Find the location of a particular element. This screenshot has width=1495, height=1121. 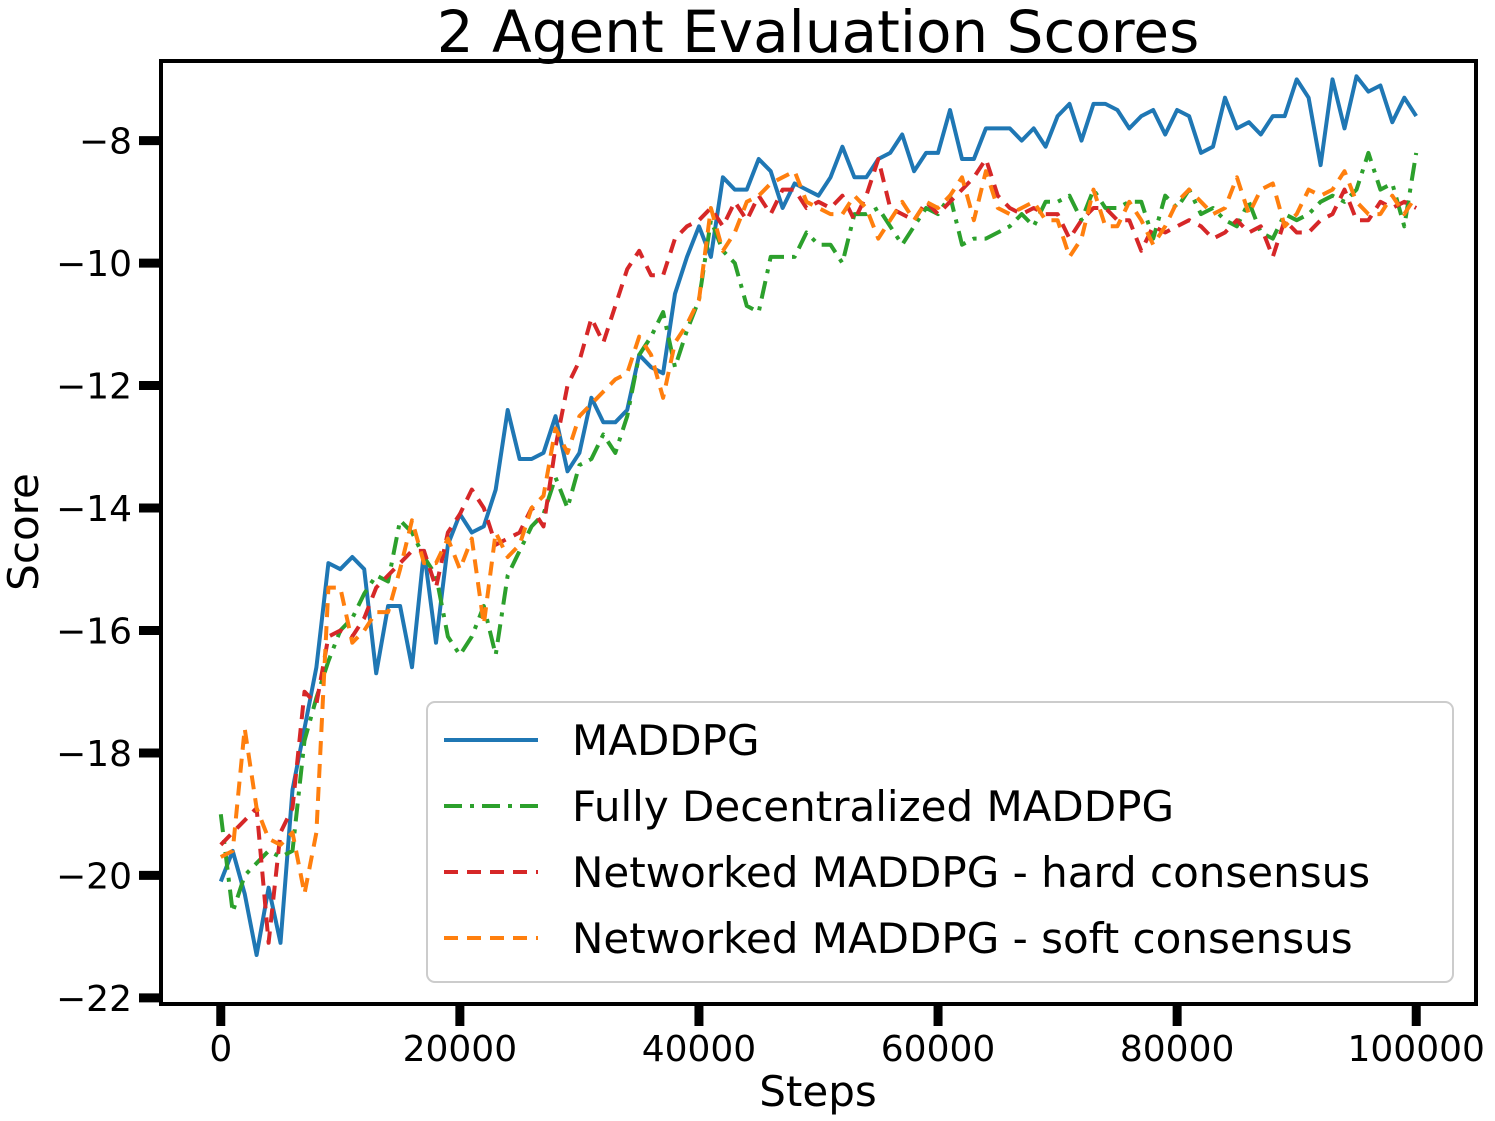

y-axis-label: Score is located at coordinates (24, 532).